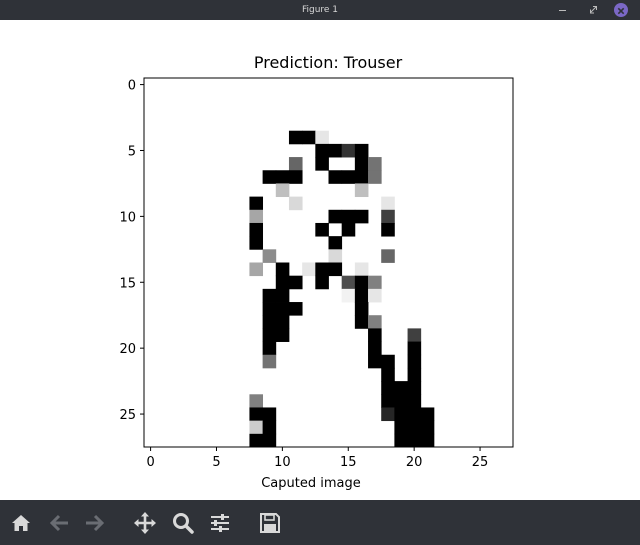  Describe the element at coordinates (127, 415) in the screenshot. I see `y-tick-label: 25` at that location.